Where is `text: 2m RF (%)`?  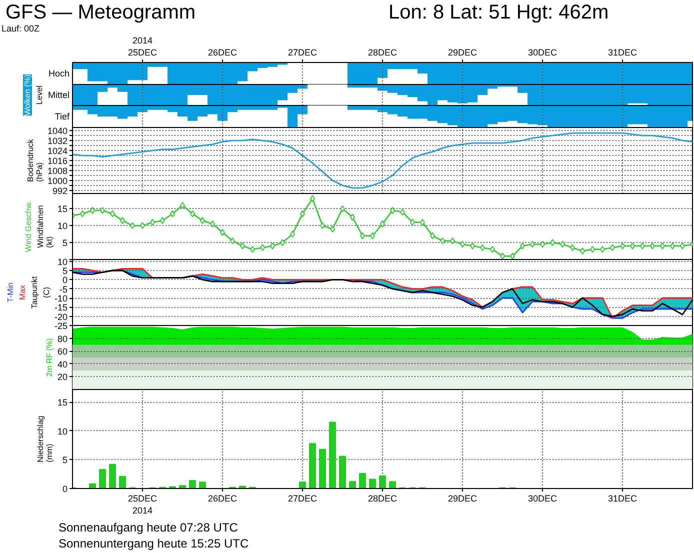 text: 2m RF (%) is located at coordinates (49, 357).